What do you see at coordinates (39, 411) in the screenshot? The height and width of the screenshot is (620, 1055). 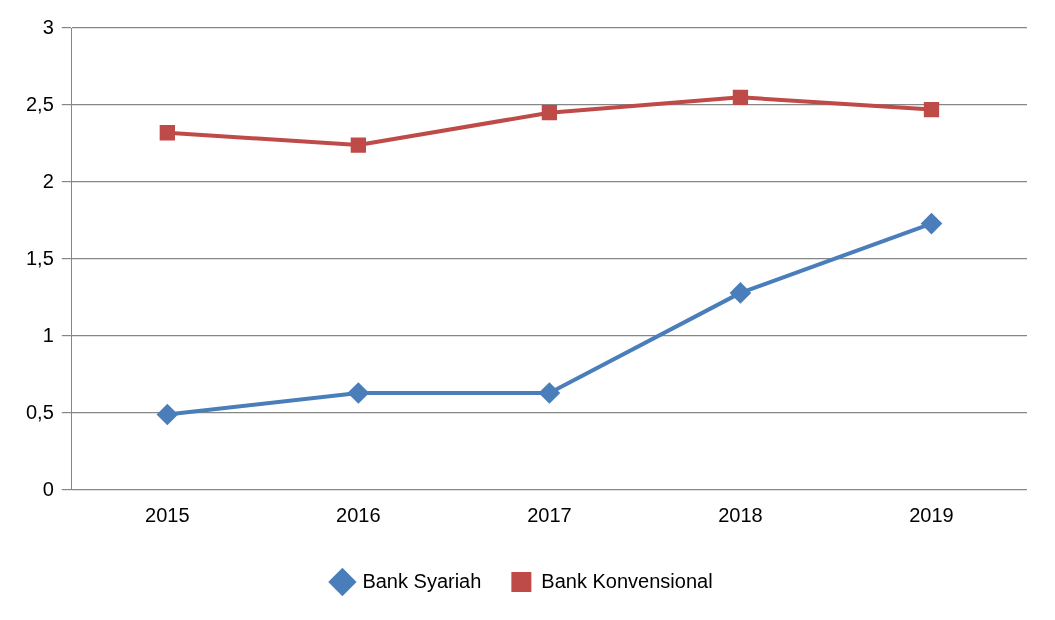 I see `y-tick-label: 0,5` at bounding box center [39, 411].